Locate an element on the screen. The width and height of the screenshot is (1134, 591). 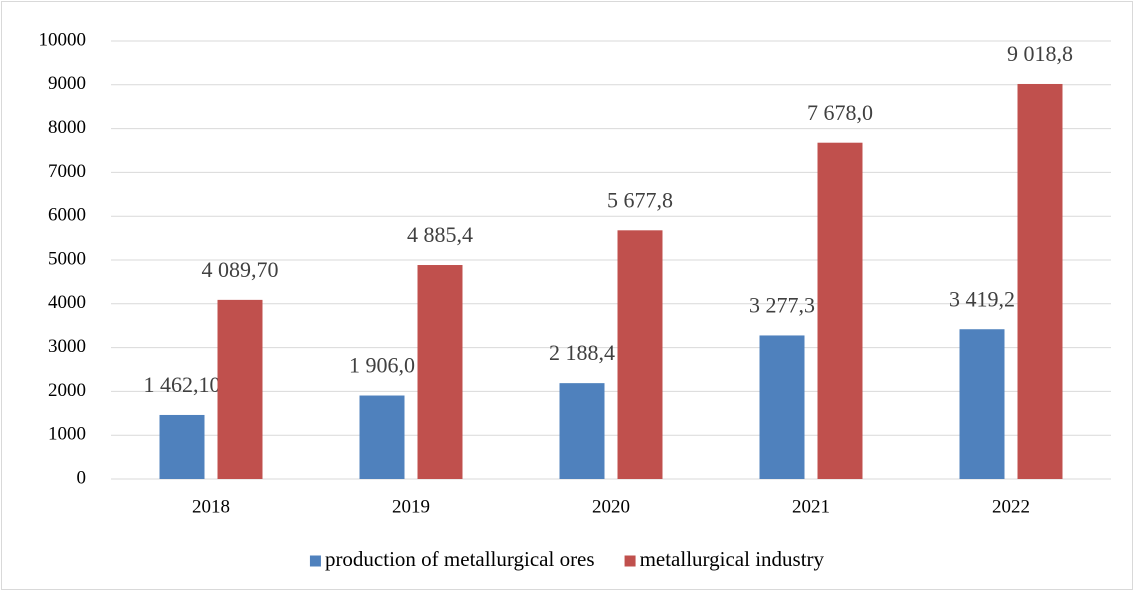
value-label: 1 462,10 is located at coordinates (182, 384).